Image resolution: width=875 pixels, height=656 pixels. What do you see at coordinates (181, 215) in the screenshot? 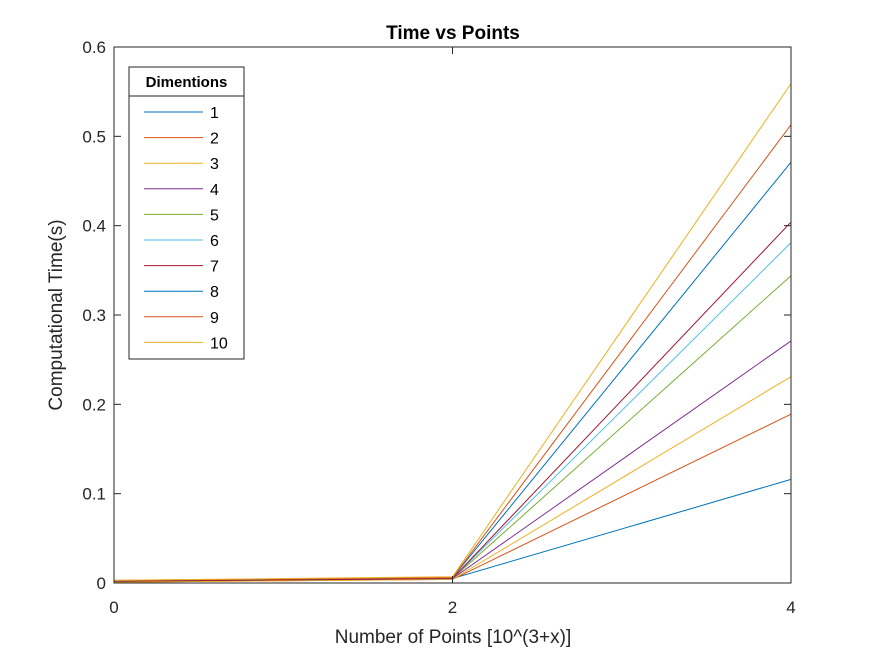
I see `legend-item: 5` at bounding box center [181, 215].